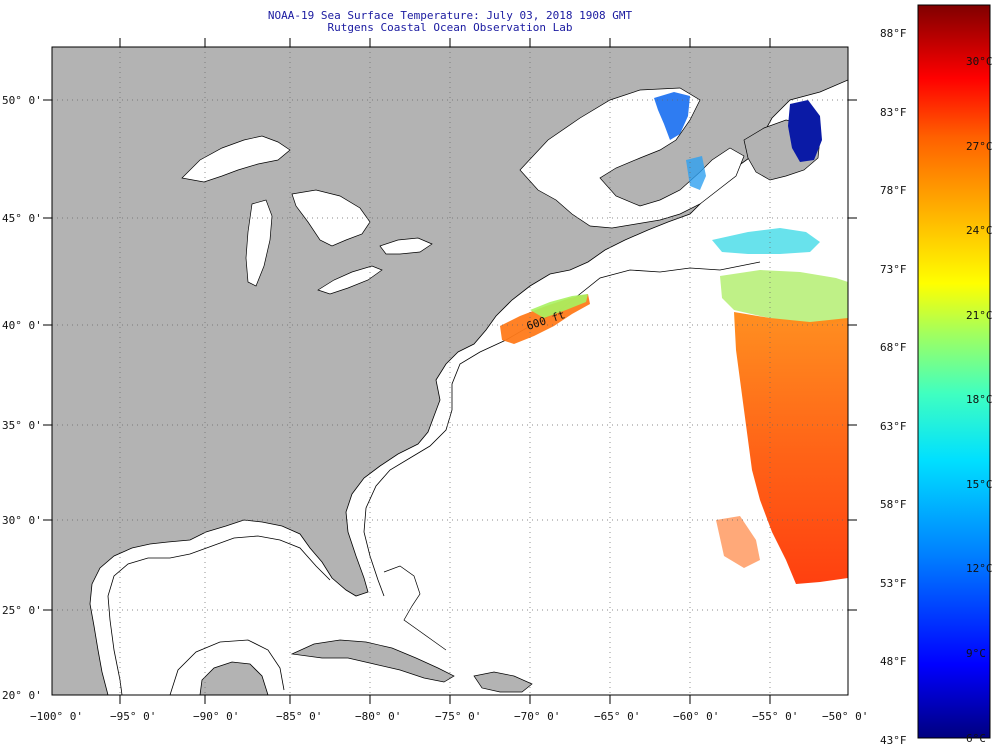 This screenshot has width=1000, height=754. Describe the element at coordinates (775, 716) in the screenshot. I see `lon-label: −55° 0'` at that location.